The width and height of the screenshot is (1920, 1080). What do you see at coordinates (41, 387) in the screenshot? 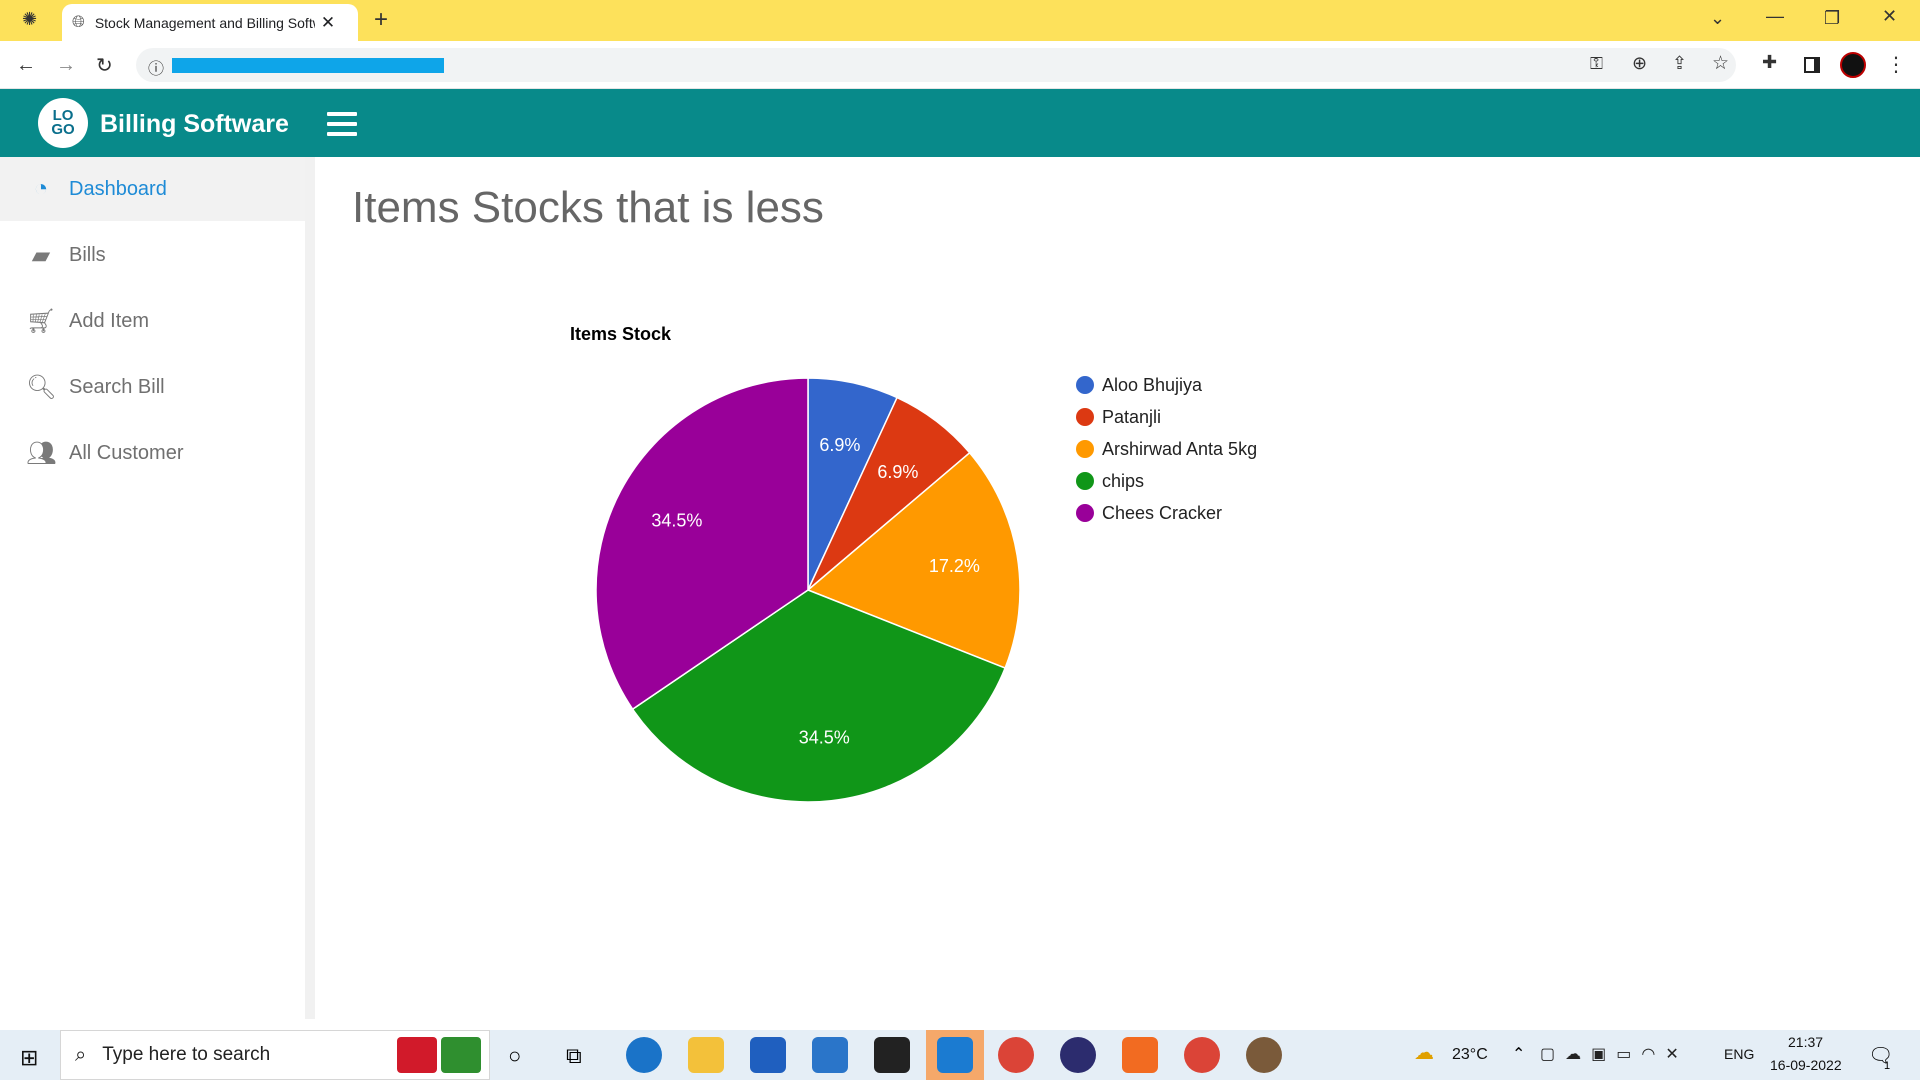
I see `search-icon: 🔍︎` at bounding box center [41, 387].